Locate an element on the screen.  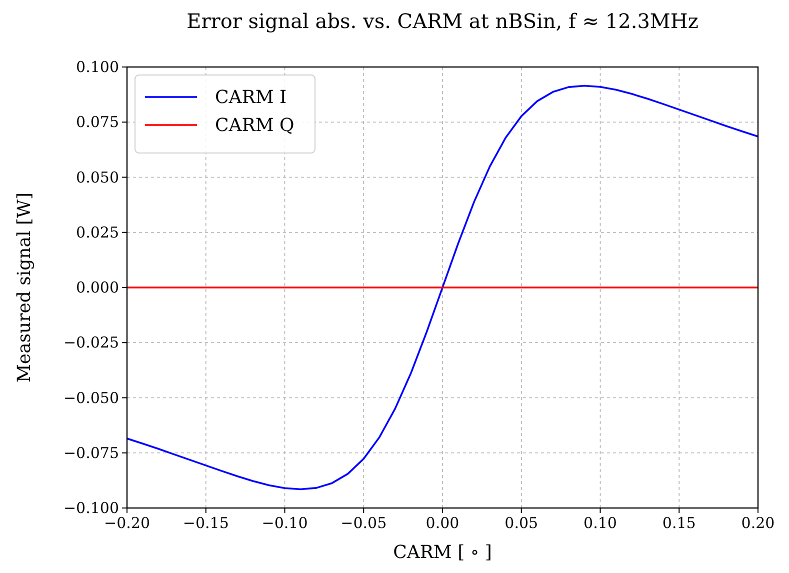
y-tick-label: 0.100 is located at coordinates (97, 67).